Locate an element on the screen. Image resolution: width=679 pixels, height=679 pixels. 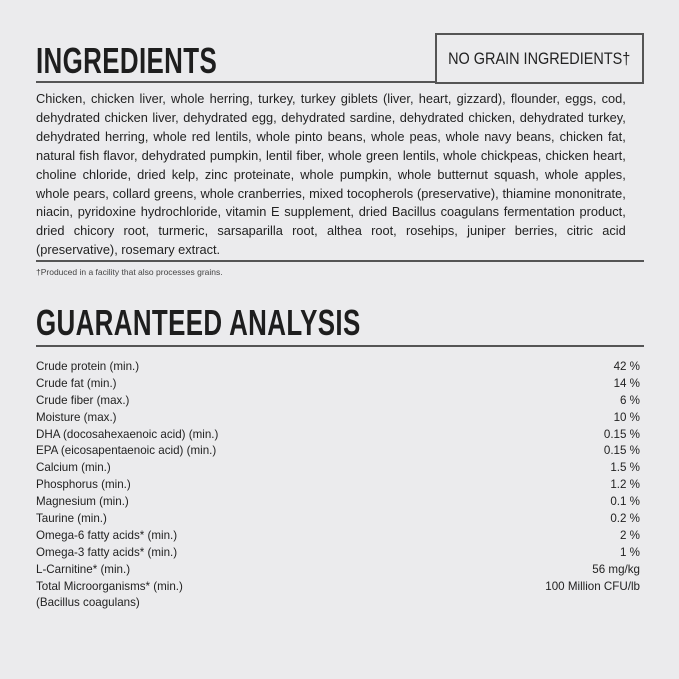
analysis-row: Phosphorus (min.) 1.2 % is located at coordinates (338, 485).